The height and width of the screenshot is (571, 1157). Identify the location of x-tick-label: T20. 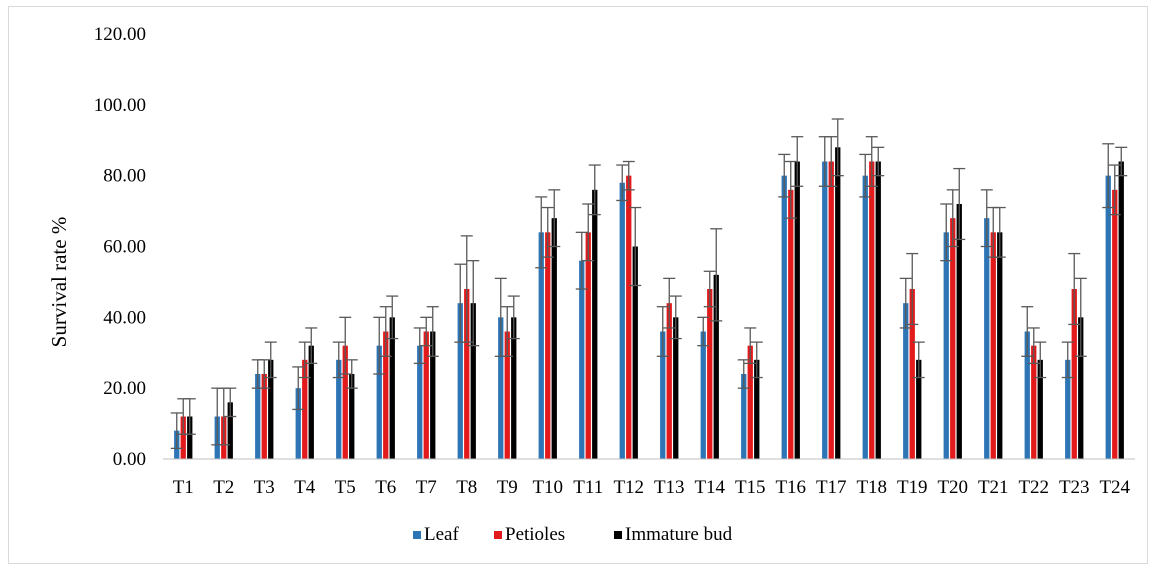
(952, 487).